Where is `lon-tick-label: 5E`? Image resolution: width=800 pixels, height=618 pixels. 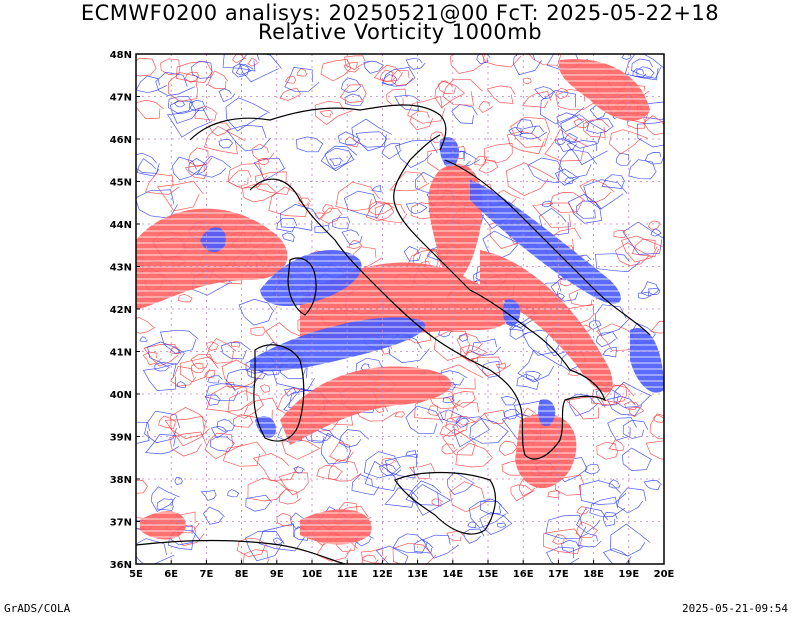
lon-tick-label: 5E is located at coordinates (136, 574).